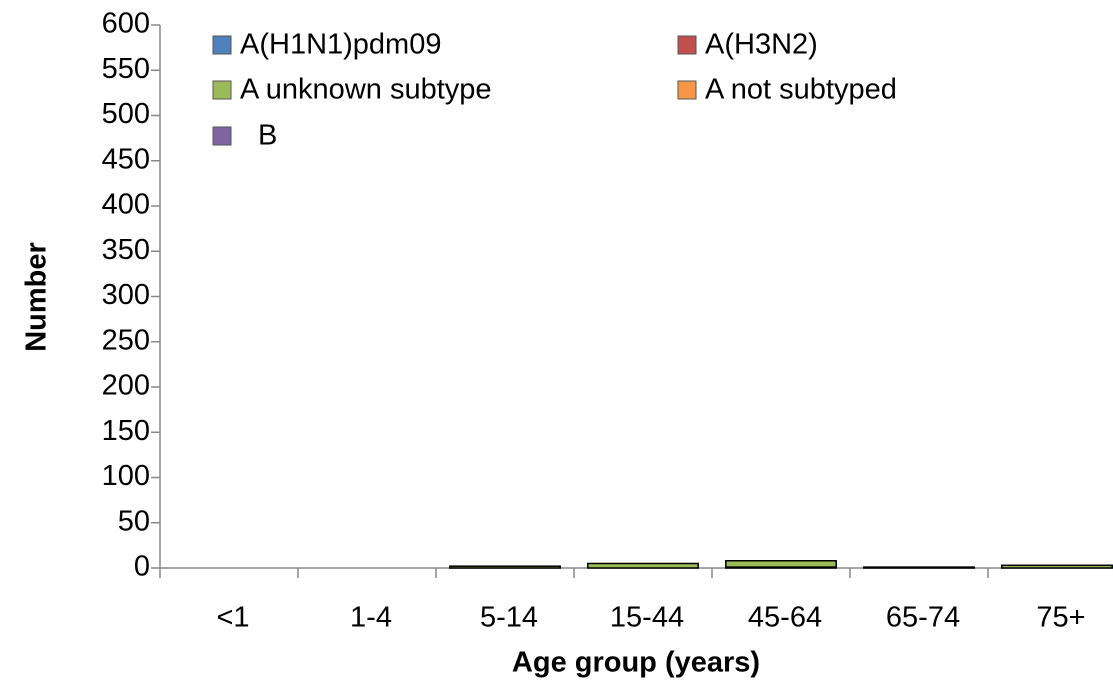 The height and width of the screenshot is (686, 1113). Describe the element at coordinates (126, 114) in the screenshot. I see `y-tick-label: 500` at that location.